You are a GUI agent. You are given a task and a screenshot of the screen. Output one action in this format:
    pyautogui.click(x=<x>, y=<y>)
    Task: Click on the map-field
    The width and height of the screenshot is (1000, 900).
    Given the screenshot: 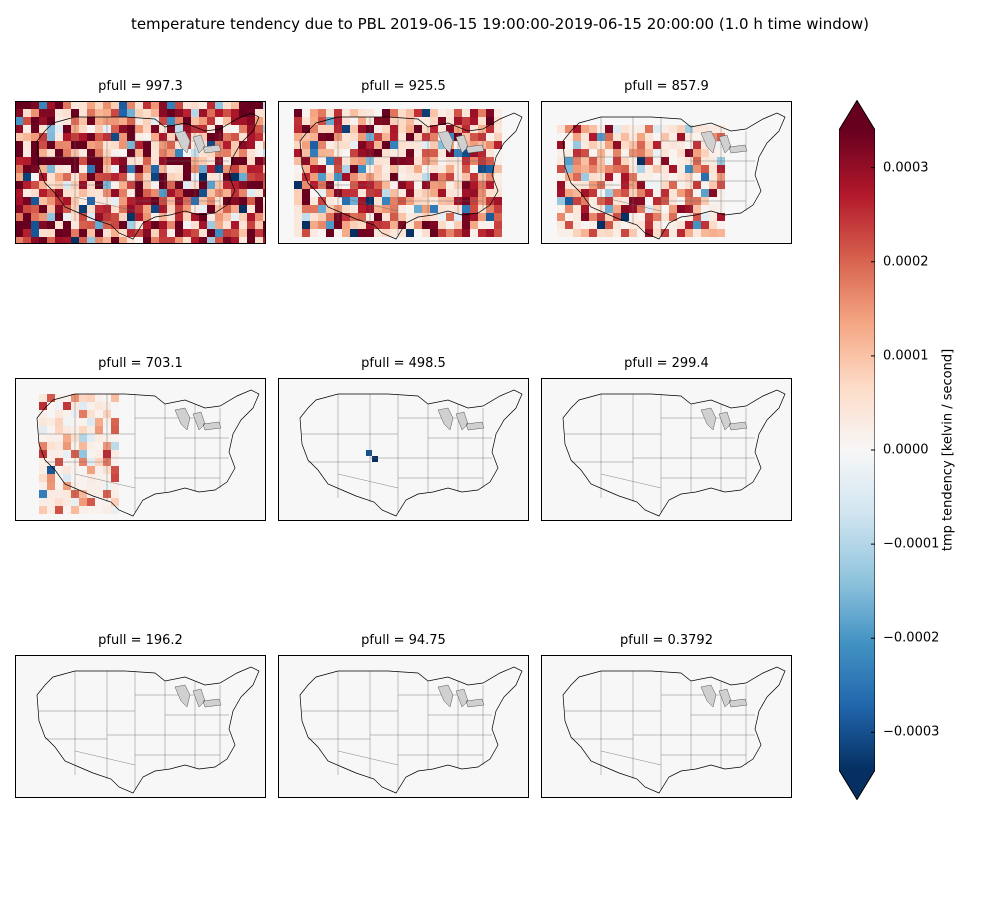 What is the action you would take?
    pyautogui.click(x=674, y=453)
    